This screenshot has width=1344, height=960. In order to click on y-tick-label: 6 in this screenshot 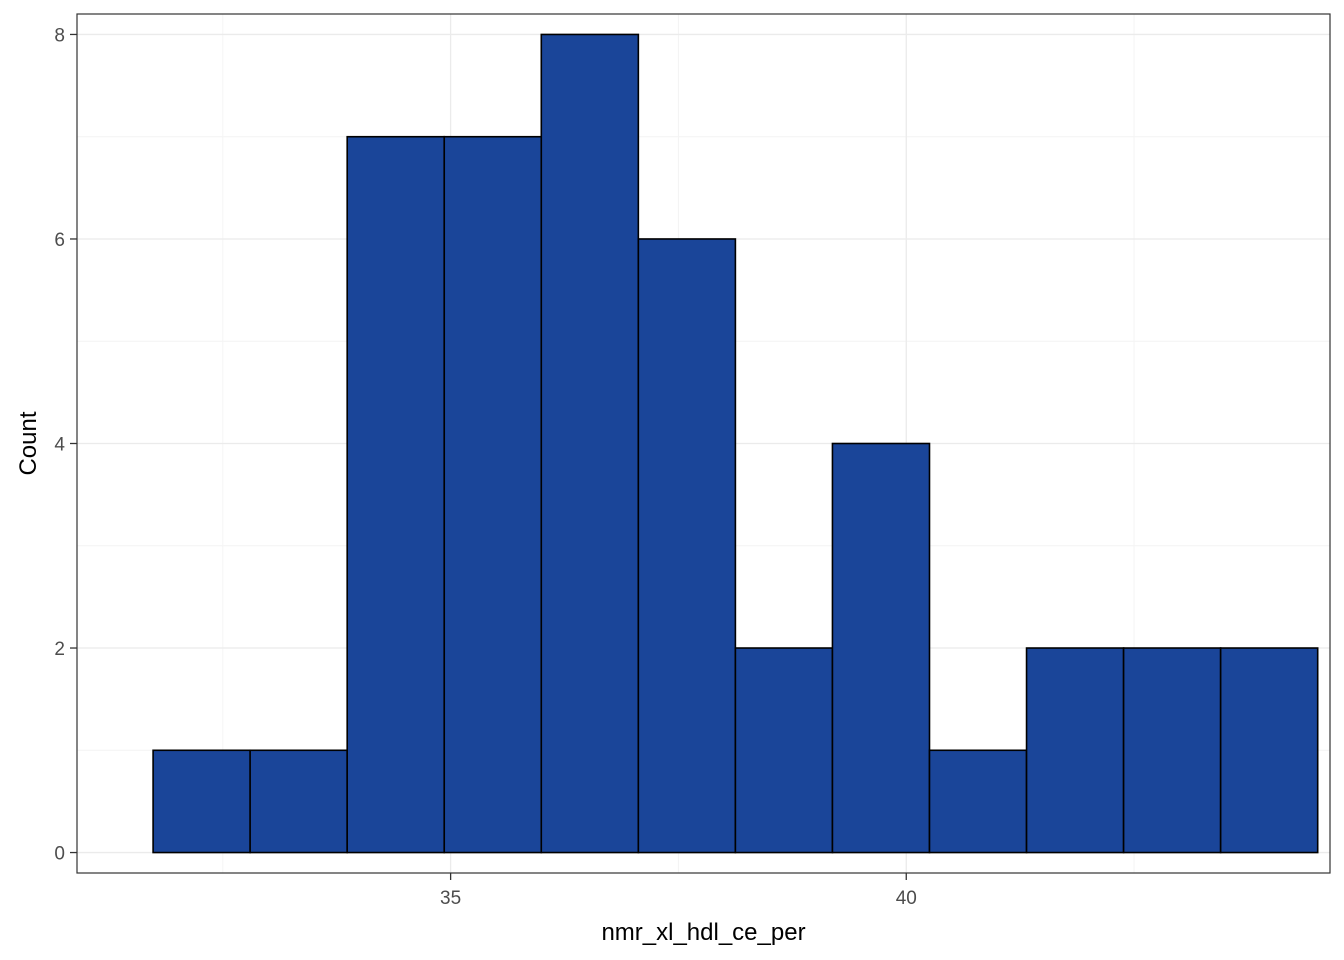, I will do `click(59, 240)`.